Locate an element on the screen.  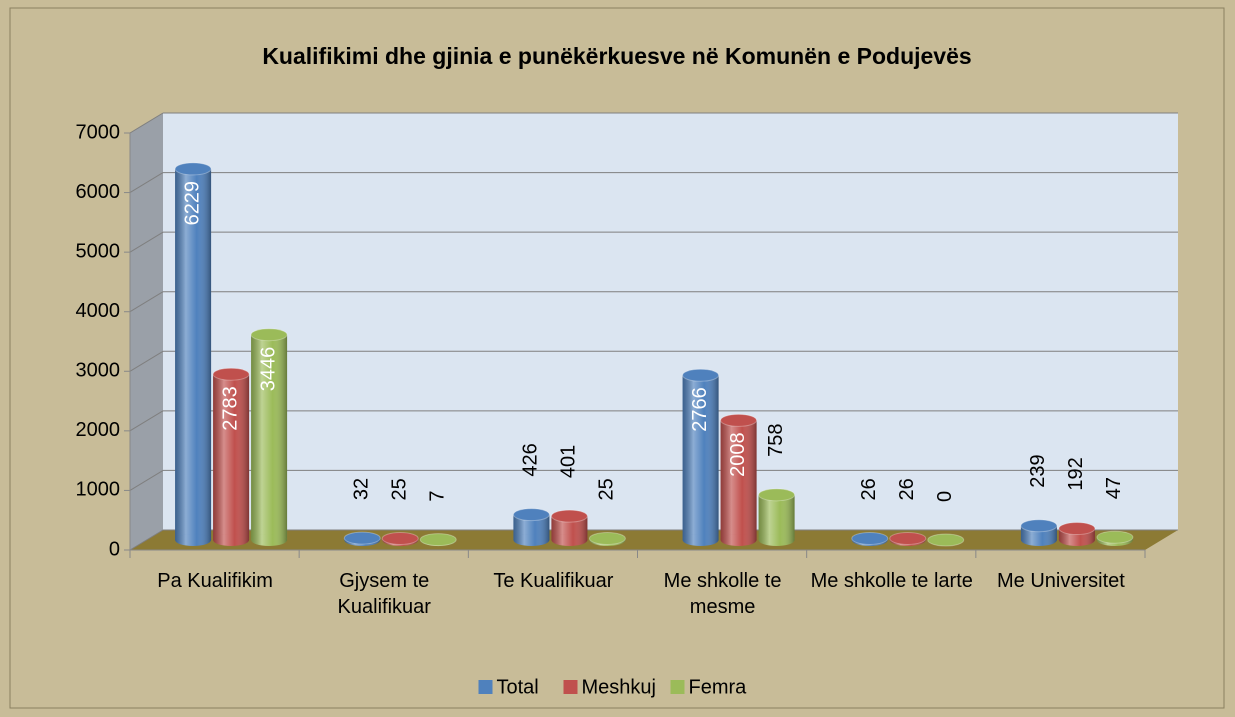
y-tick-label: 1000 is located at coordinates (98, 490).